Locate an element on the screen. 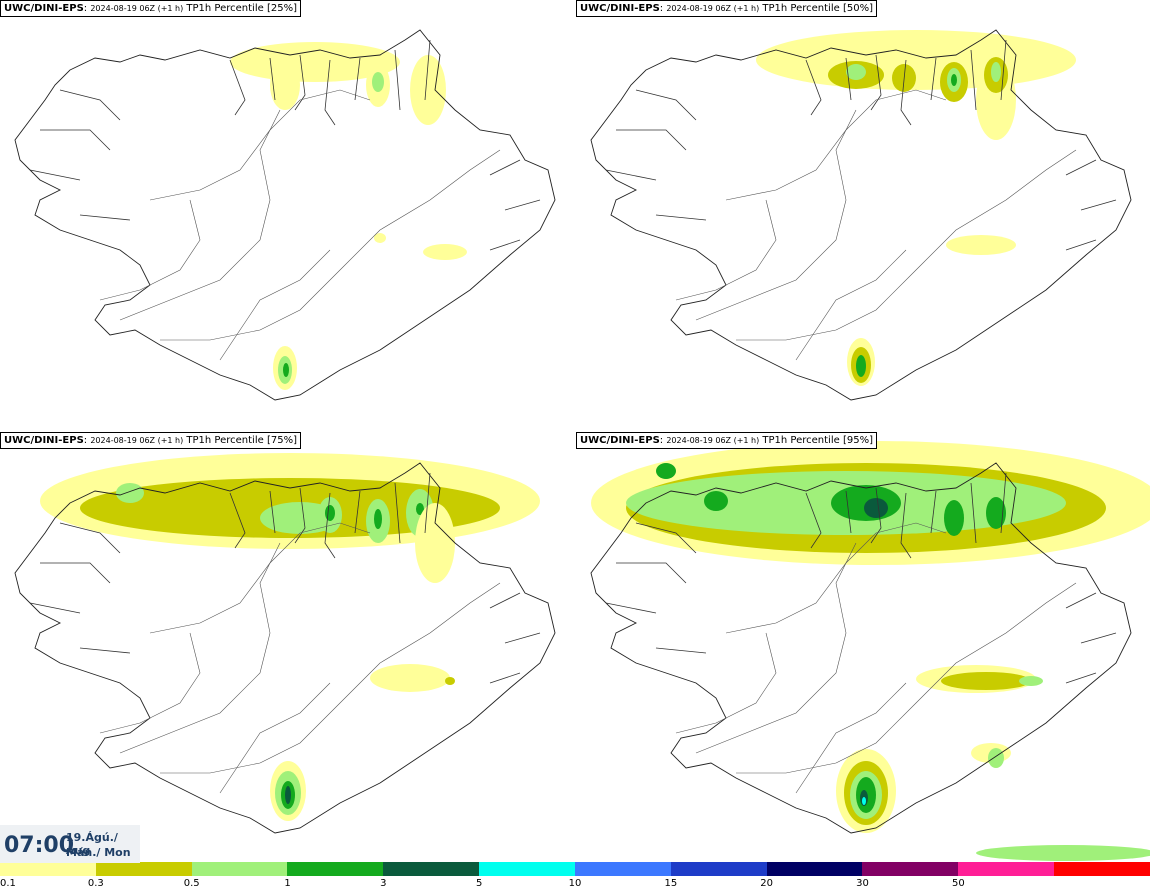  legend-tick-label: 20 is located at coordinates (767, 883).